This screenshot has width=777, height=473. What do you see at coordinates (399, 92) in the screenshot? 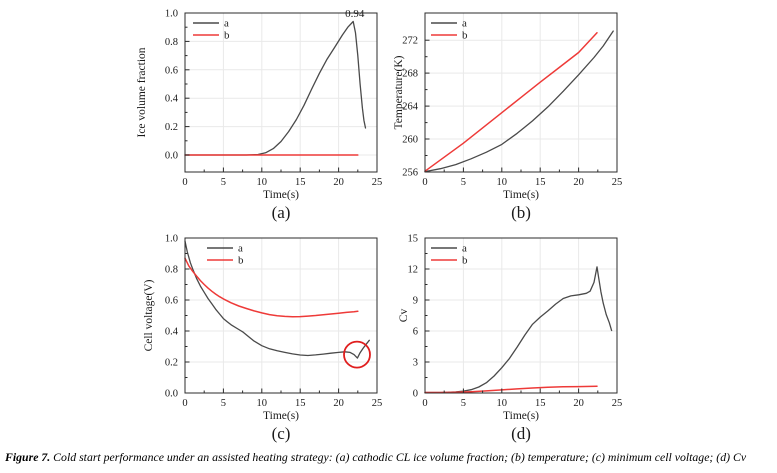
I see `svg-text: Temperature(K)` at bounding box center [399, 92].